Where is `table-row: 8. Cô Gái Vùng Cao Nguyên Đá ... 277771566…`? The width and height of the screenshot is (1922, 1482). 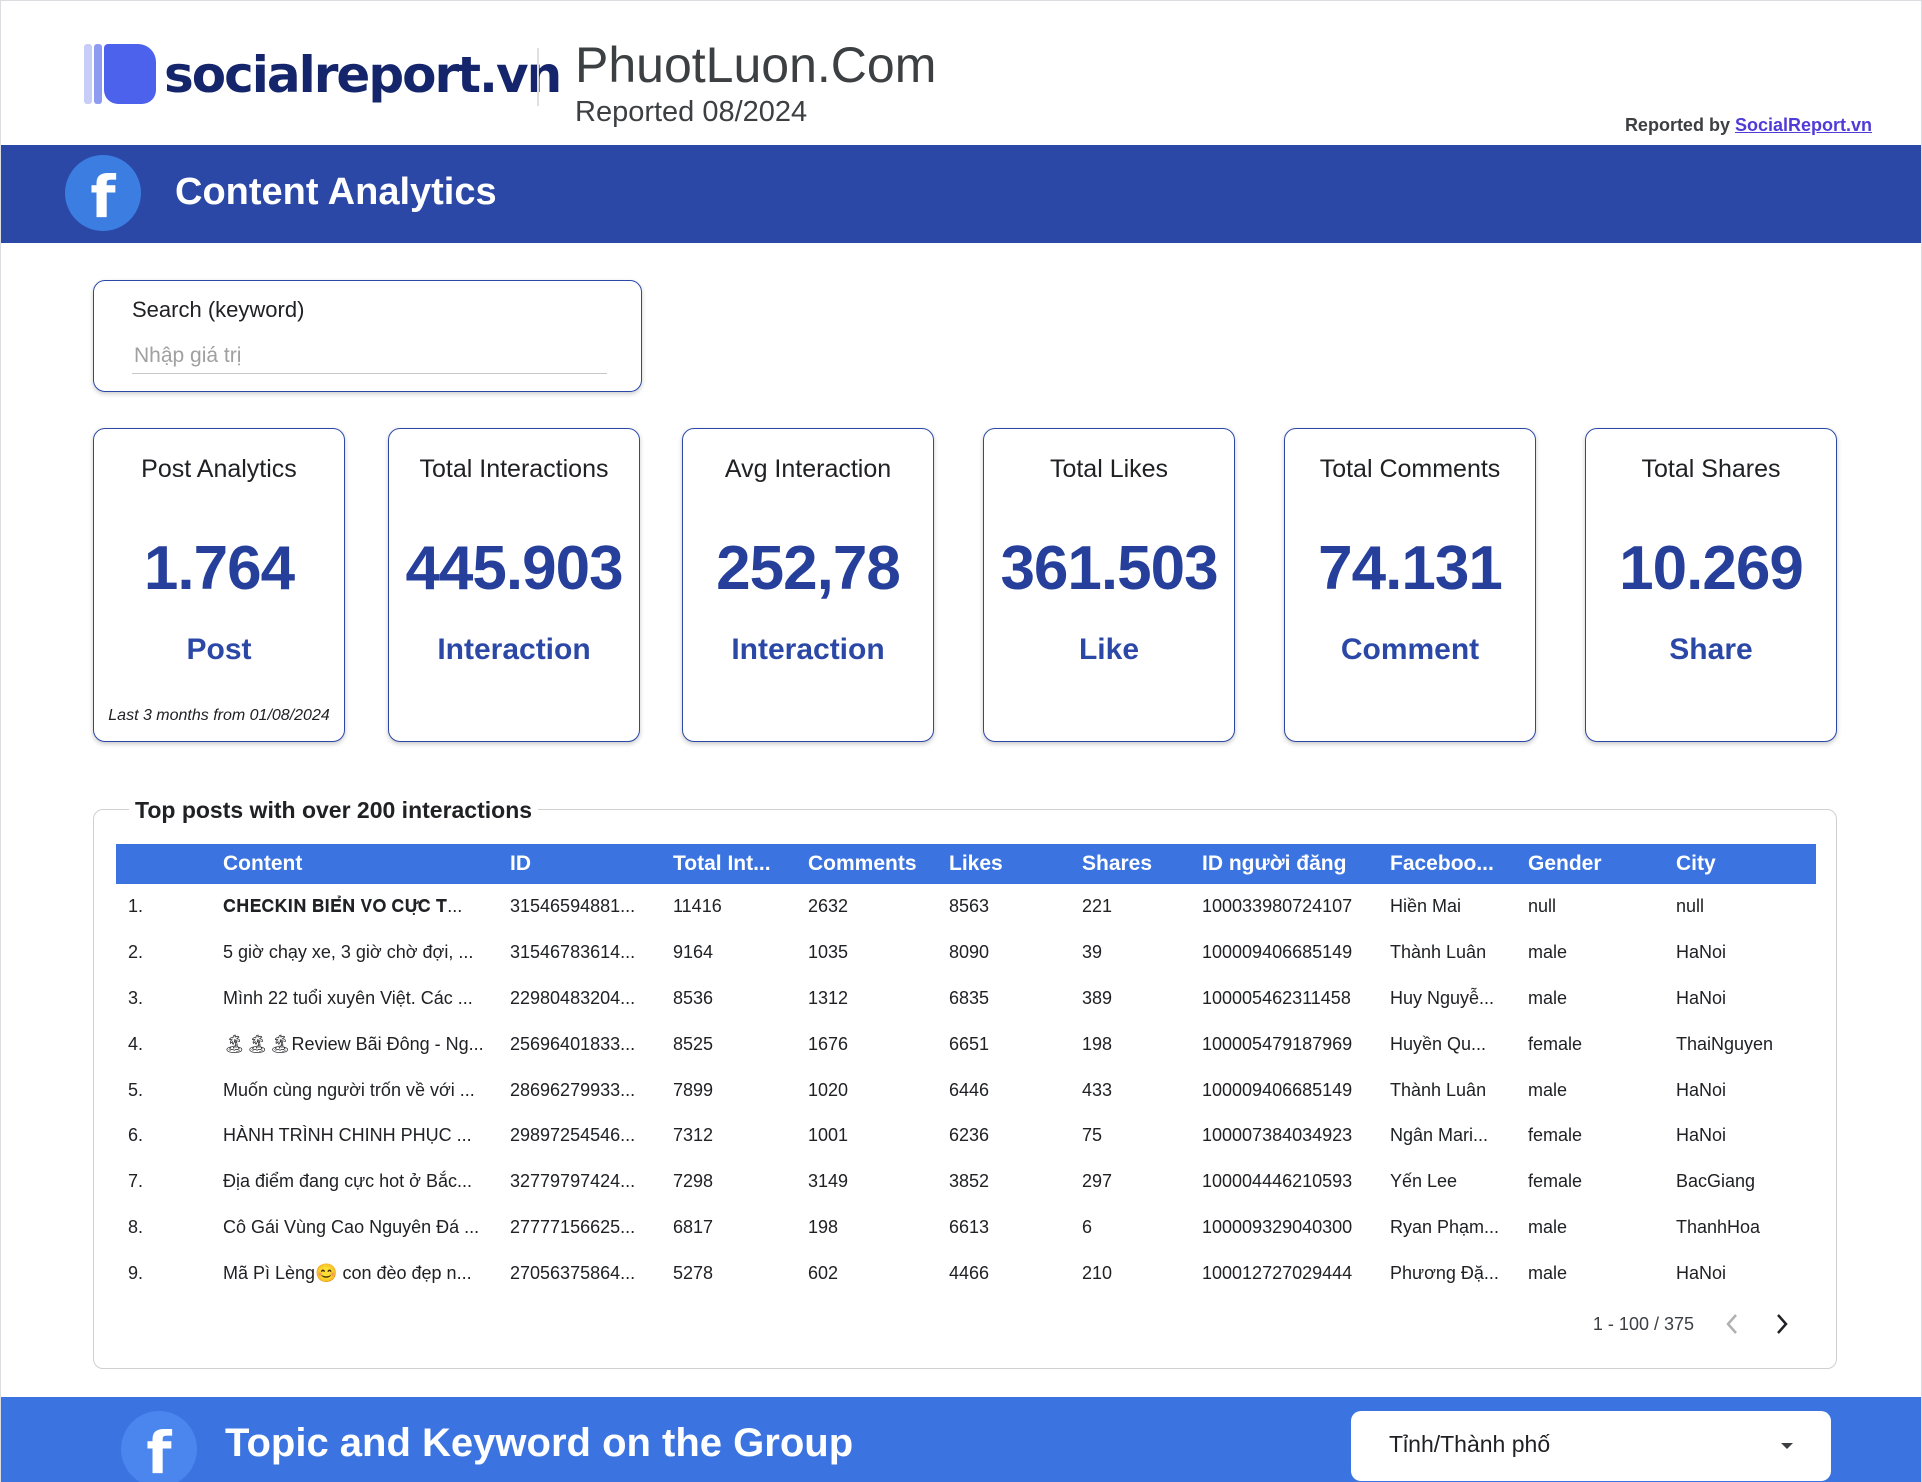
table-row: 8. Cô Gái Vùng Cao Nguyên Đá ... 277771566… is located at coordinates (966, 1228).